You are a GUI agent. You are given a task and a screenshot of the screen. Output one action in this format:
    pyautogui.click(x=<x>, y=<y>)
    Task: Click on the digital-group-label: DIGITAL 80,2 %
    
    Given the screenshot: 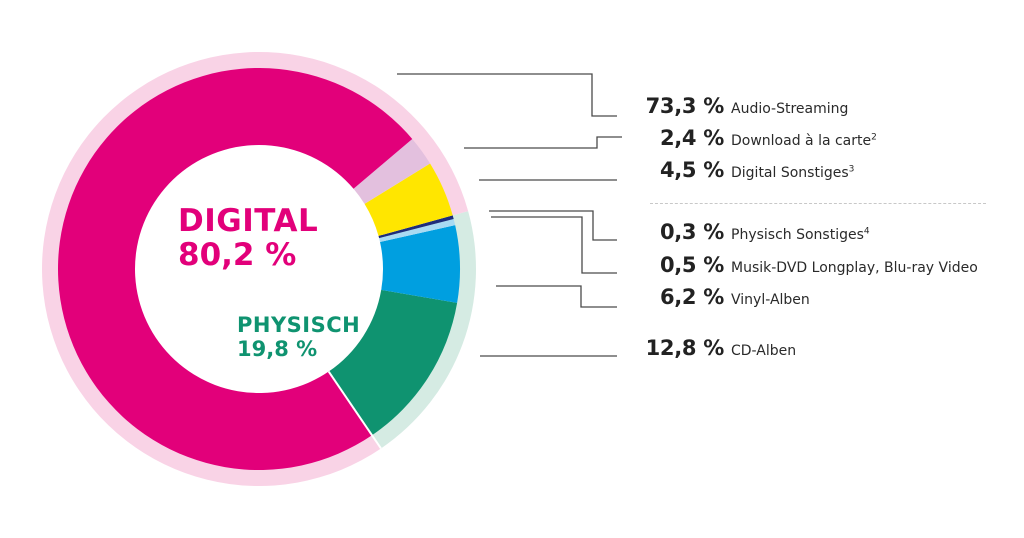 What is the action you would take?
    pyautogui.click(x=248, y=238)
    